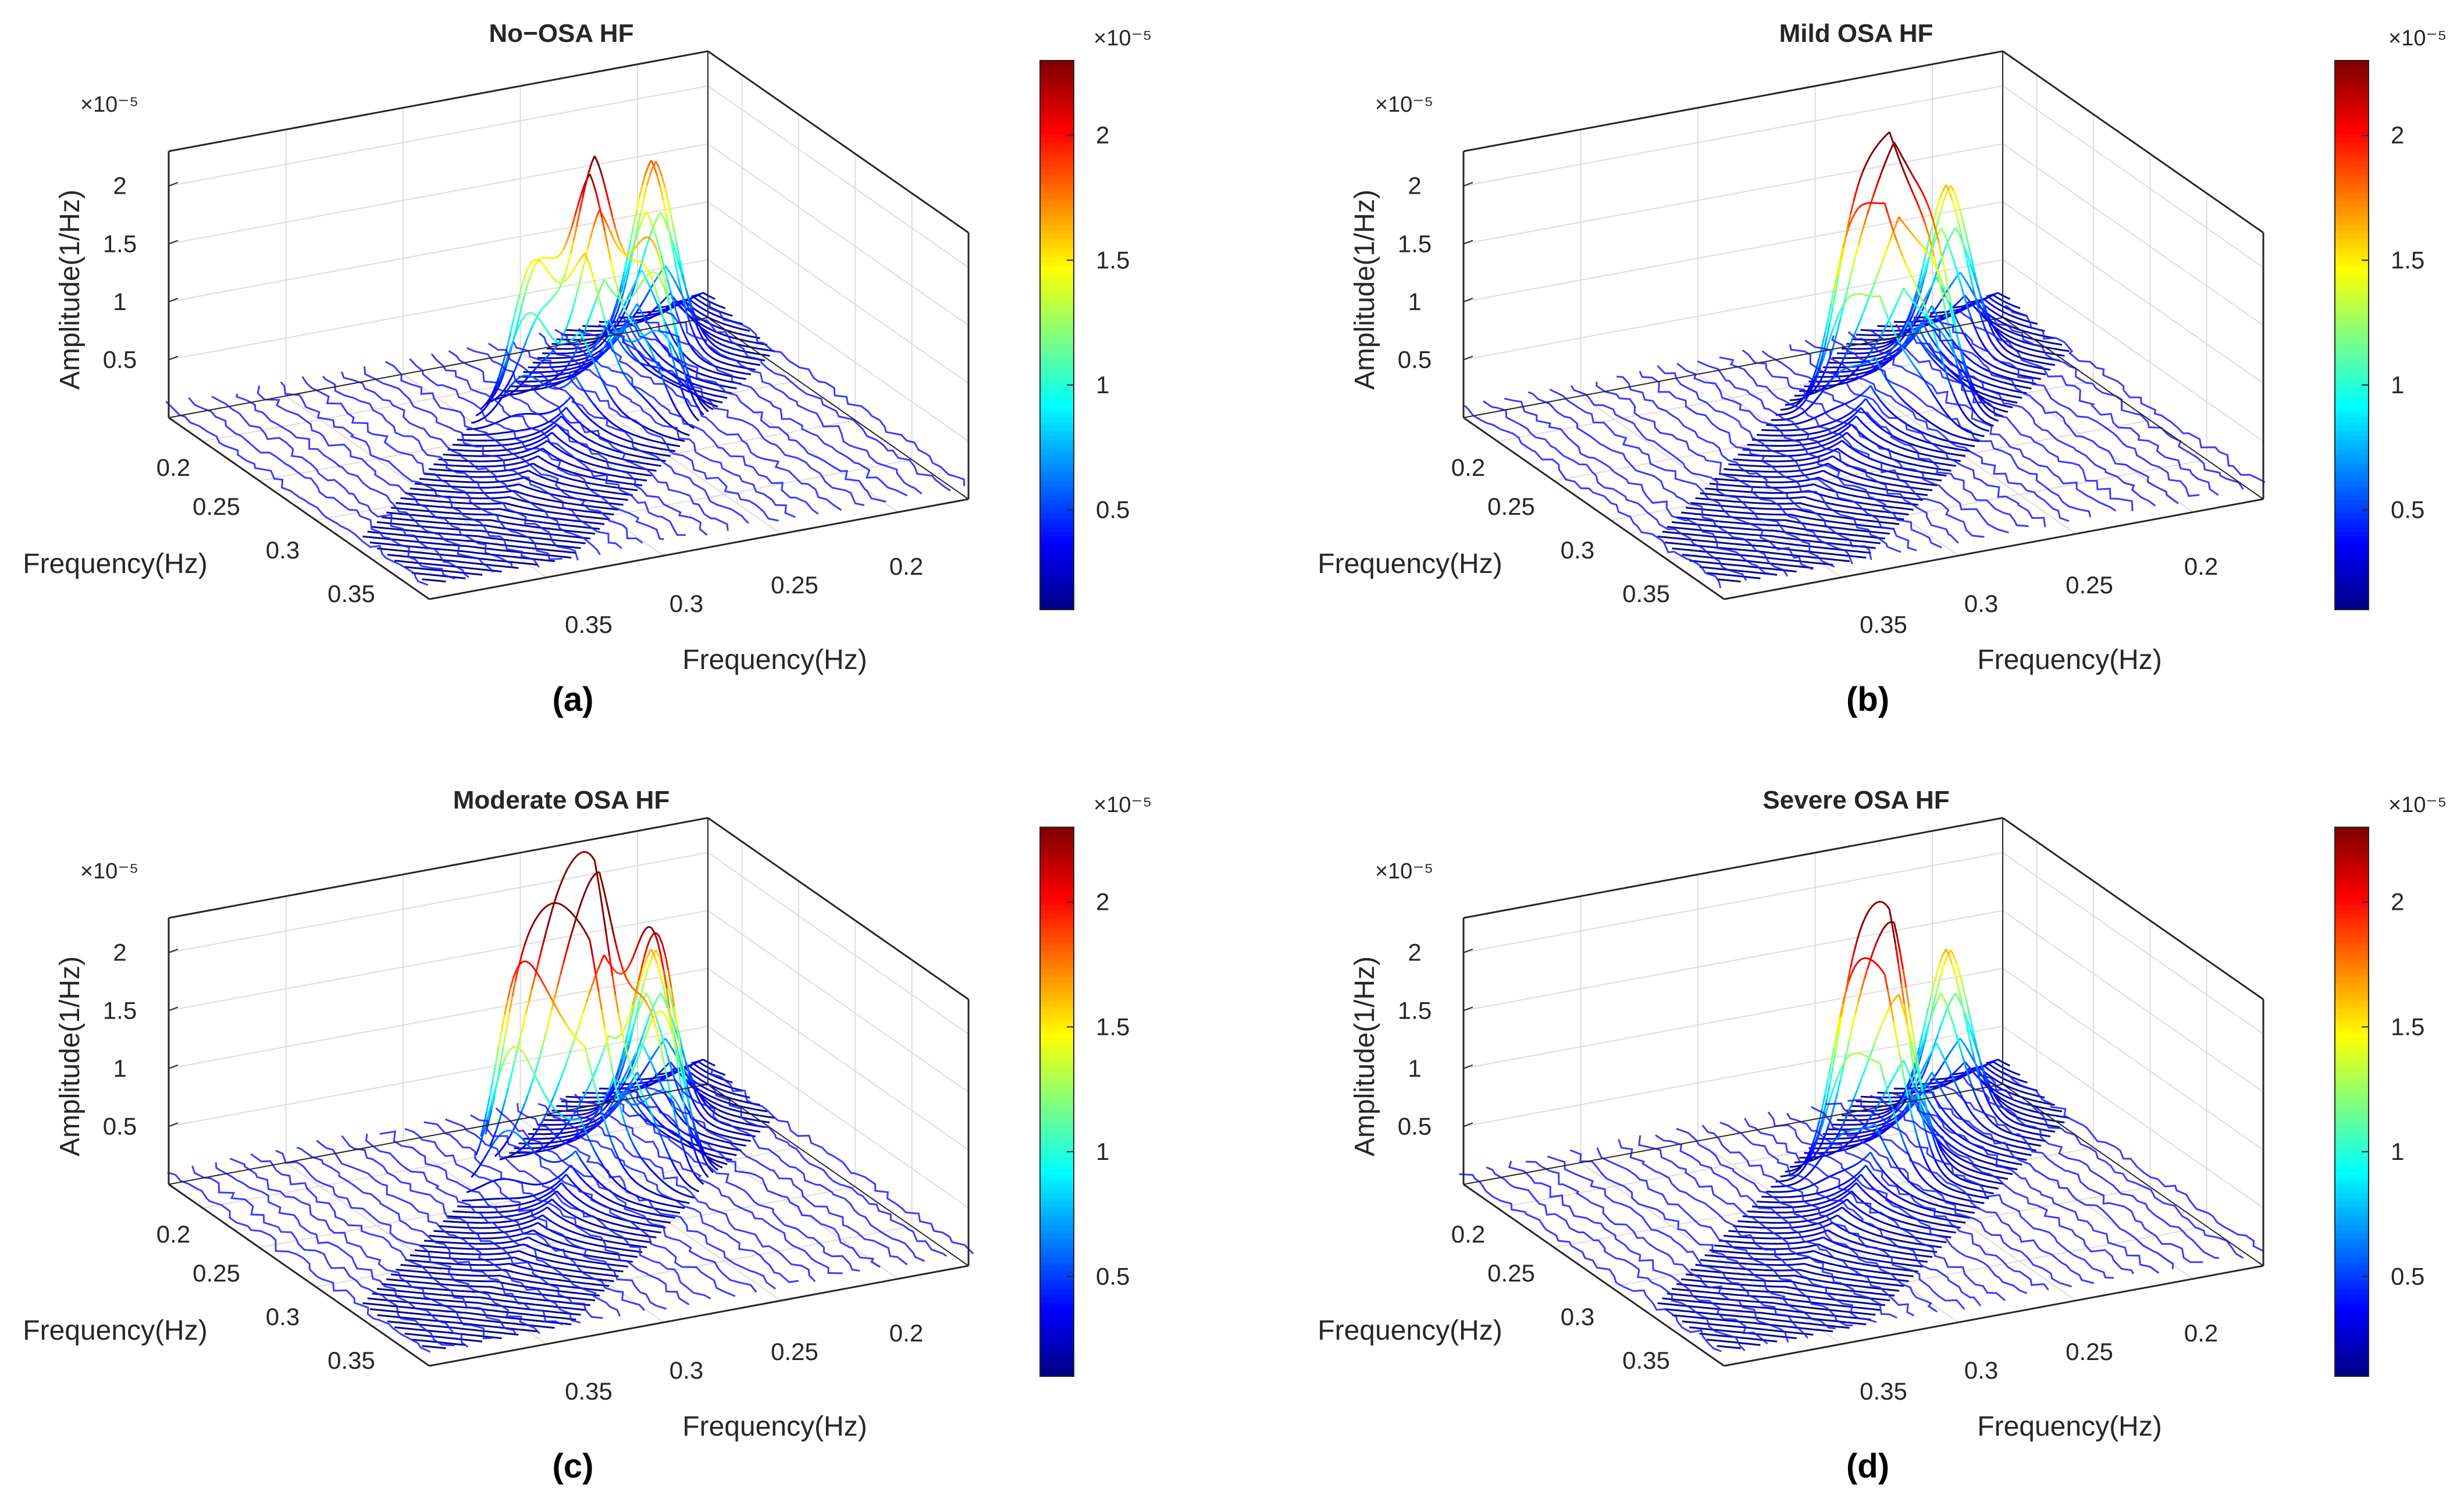 This screenshot has height=1488, width=2464. What do you see at coordinates (438, 234) in the screenshot?
I see `back-wall-left` at bounding box center [438, 234].